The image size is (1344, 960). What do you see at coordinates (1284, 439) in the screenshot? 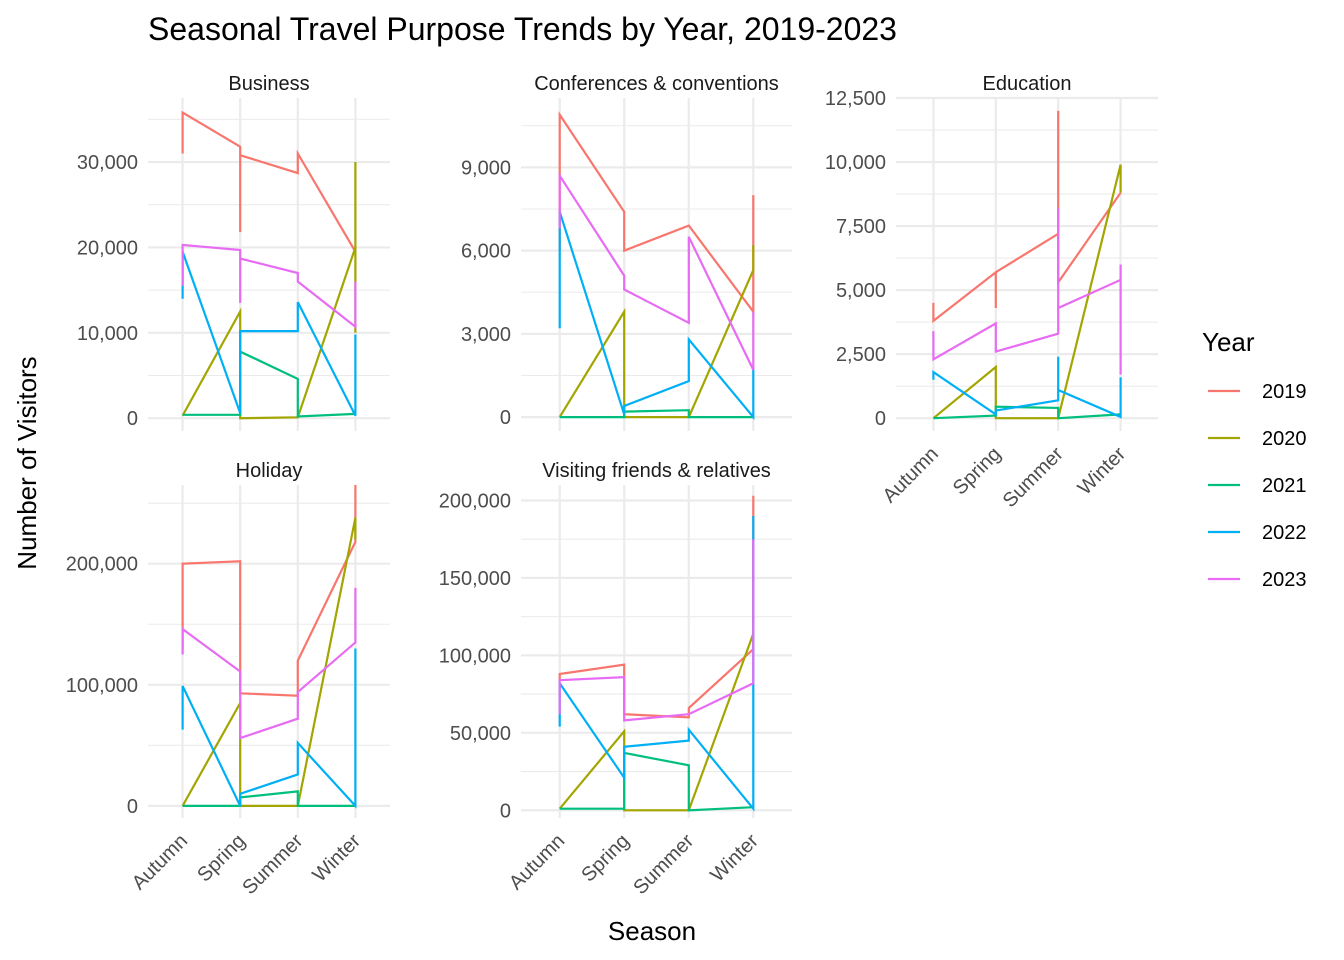
I see `legend-label: 2020` at bounding box center [1284, 439].